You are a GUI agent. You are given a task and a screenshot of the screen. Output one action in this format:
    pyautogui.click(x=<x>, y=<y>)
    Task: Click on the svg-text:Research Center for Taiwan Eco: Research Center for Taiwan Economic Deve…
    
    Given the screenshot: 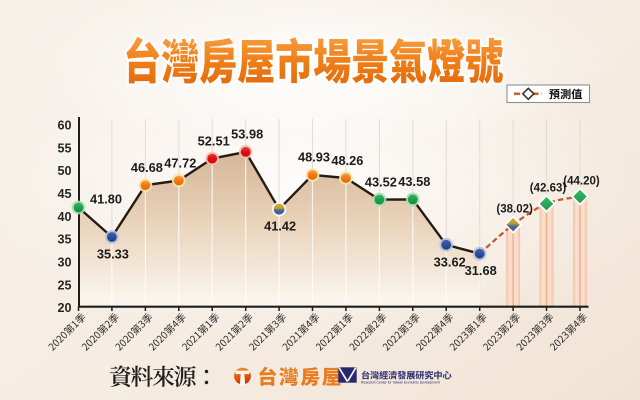 What is the action you would take?
    pyautogui.click(x=400, y=382)
    